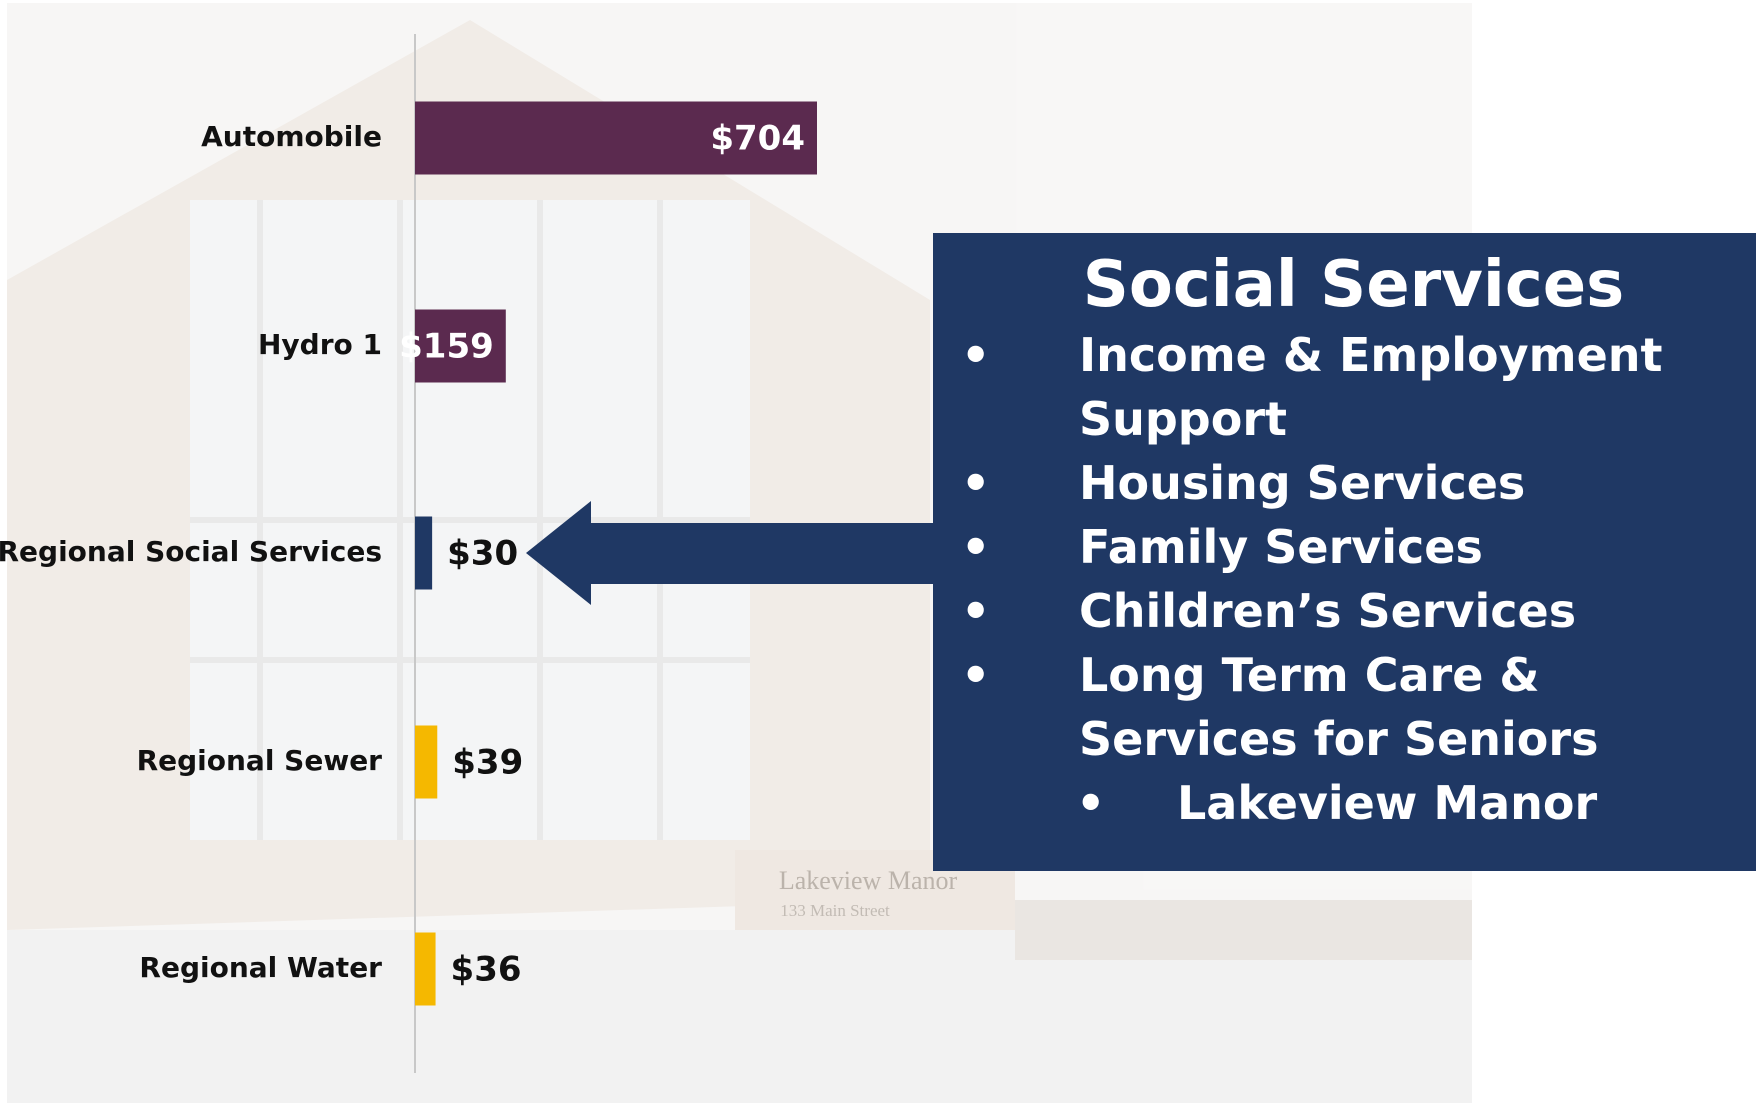 The width and height of the screenshot is (1756, 1103). I want to click on value-label: $39, so click(487, 763).